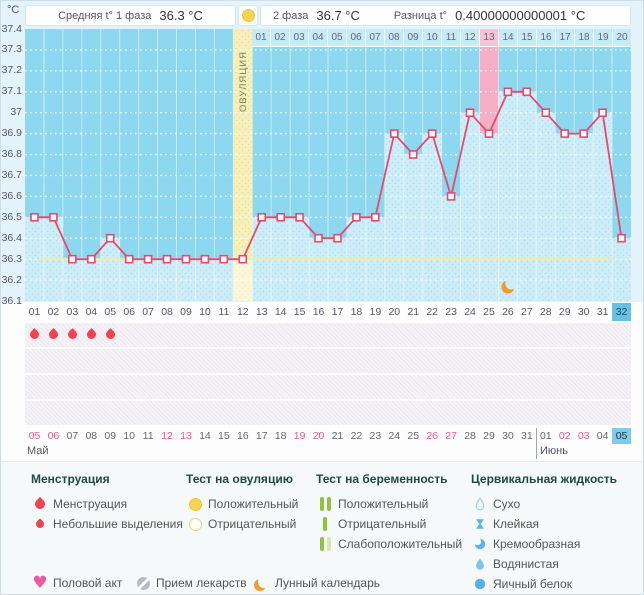 This screenshot has width=644, height=595. What do you see at coordinates (72, 436) in the screenshot?
I see `calendar-date-cell: 07` at bounding box center [72, 436].